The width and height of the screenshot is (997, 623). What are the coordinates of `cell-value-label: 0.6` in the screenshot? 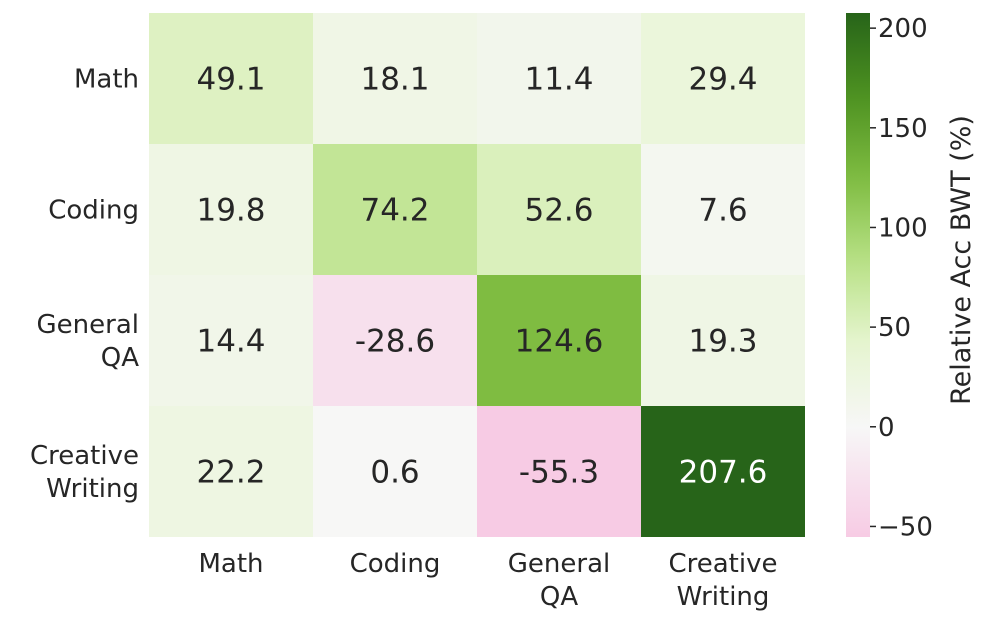 It's located at (394, 473).